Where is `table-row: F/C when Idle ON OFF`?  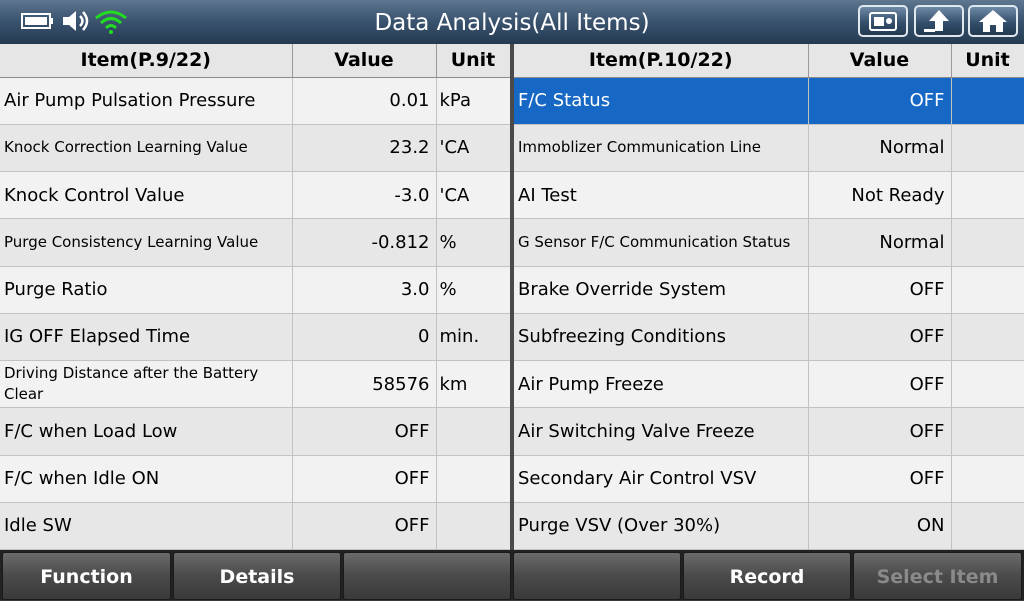
table-row: F/C when Idle ON OFF is located at coordinates (255, 479).